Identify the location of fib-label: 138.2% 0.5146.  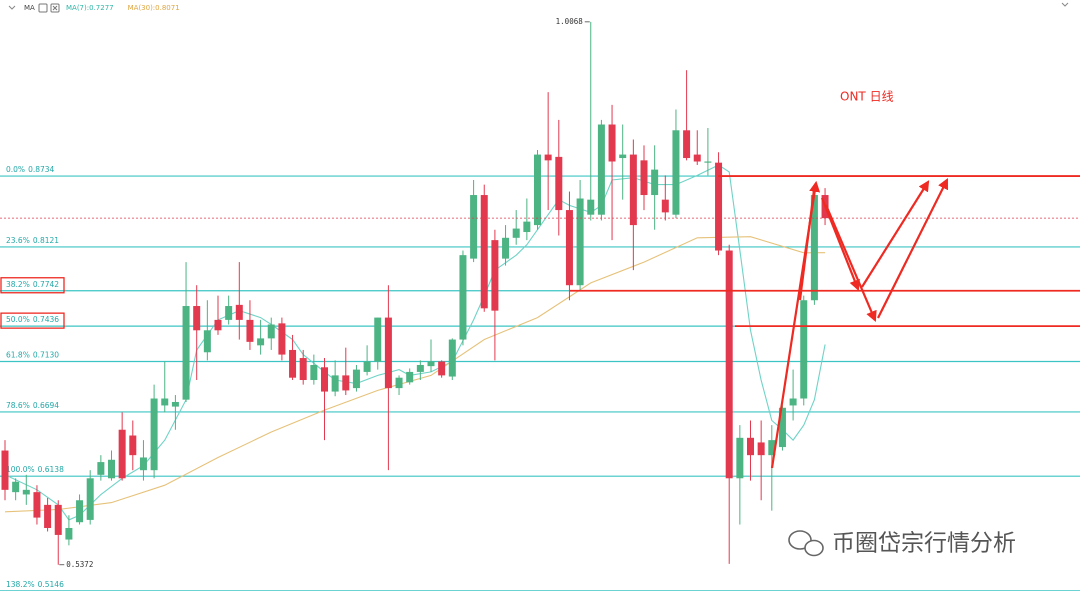
(35, 584).